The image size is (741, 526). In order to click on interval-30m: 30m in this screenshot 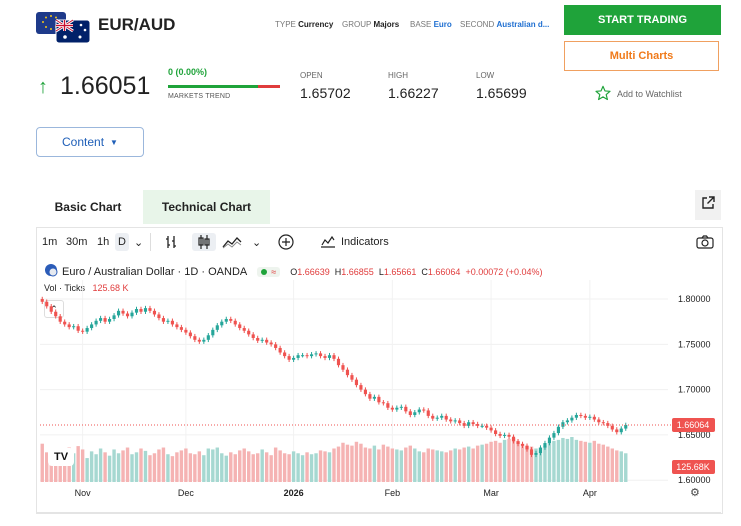, I will do `click(77, 242)`.